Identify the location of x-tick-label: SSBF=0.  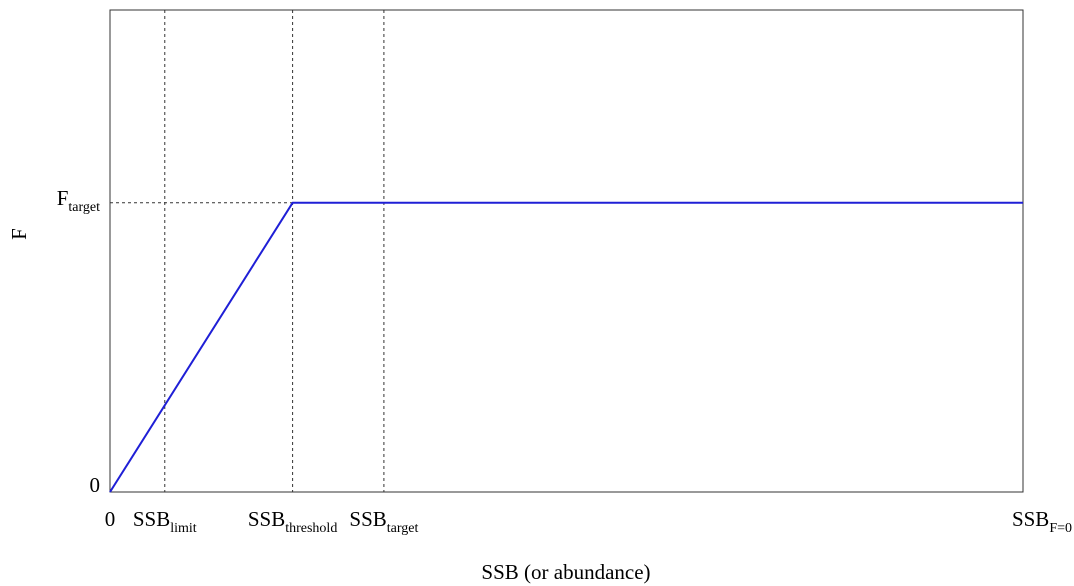
(1042, 521).